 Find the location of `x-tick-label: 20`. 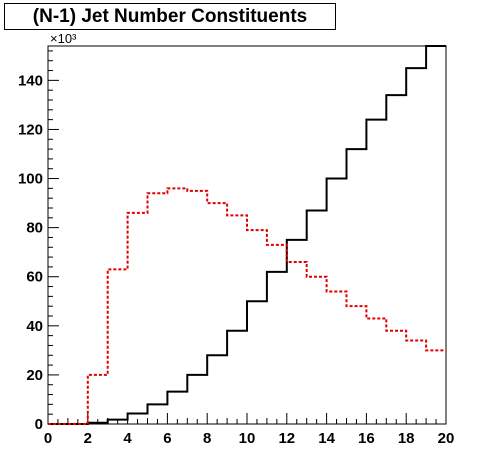

x-tick-label: 20 is located at coordinates (446, 438).